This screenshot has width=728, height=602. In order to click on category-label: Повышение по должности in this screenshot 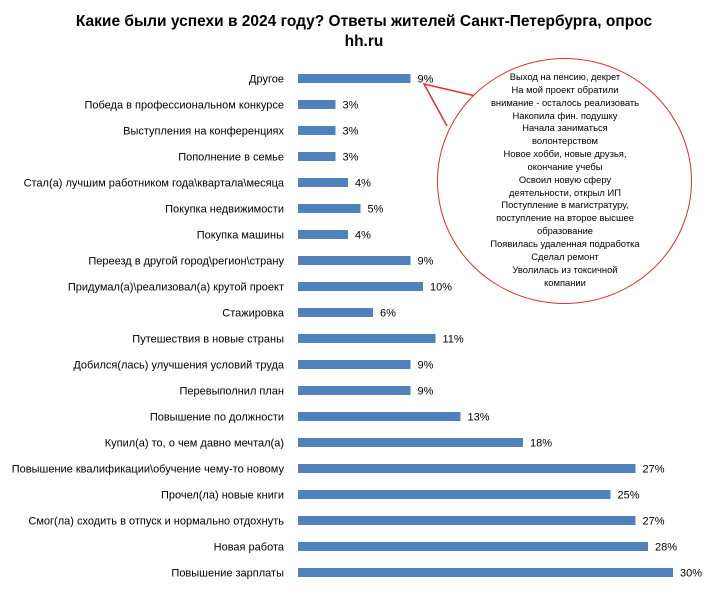, I will do `click(217, 418)`.